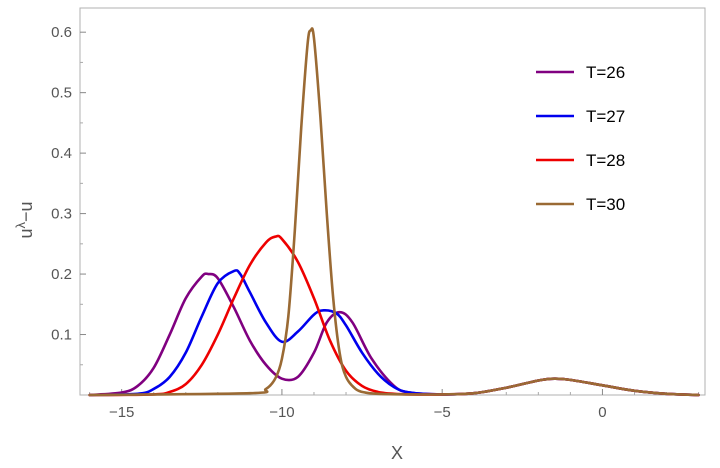  I want to click on y-tick-label: 0.5, so click(61, 93).